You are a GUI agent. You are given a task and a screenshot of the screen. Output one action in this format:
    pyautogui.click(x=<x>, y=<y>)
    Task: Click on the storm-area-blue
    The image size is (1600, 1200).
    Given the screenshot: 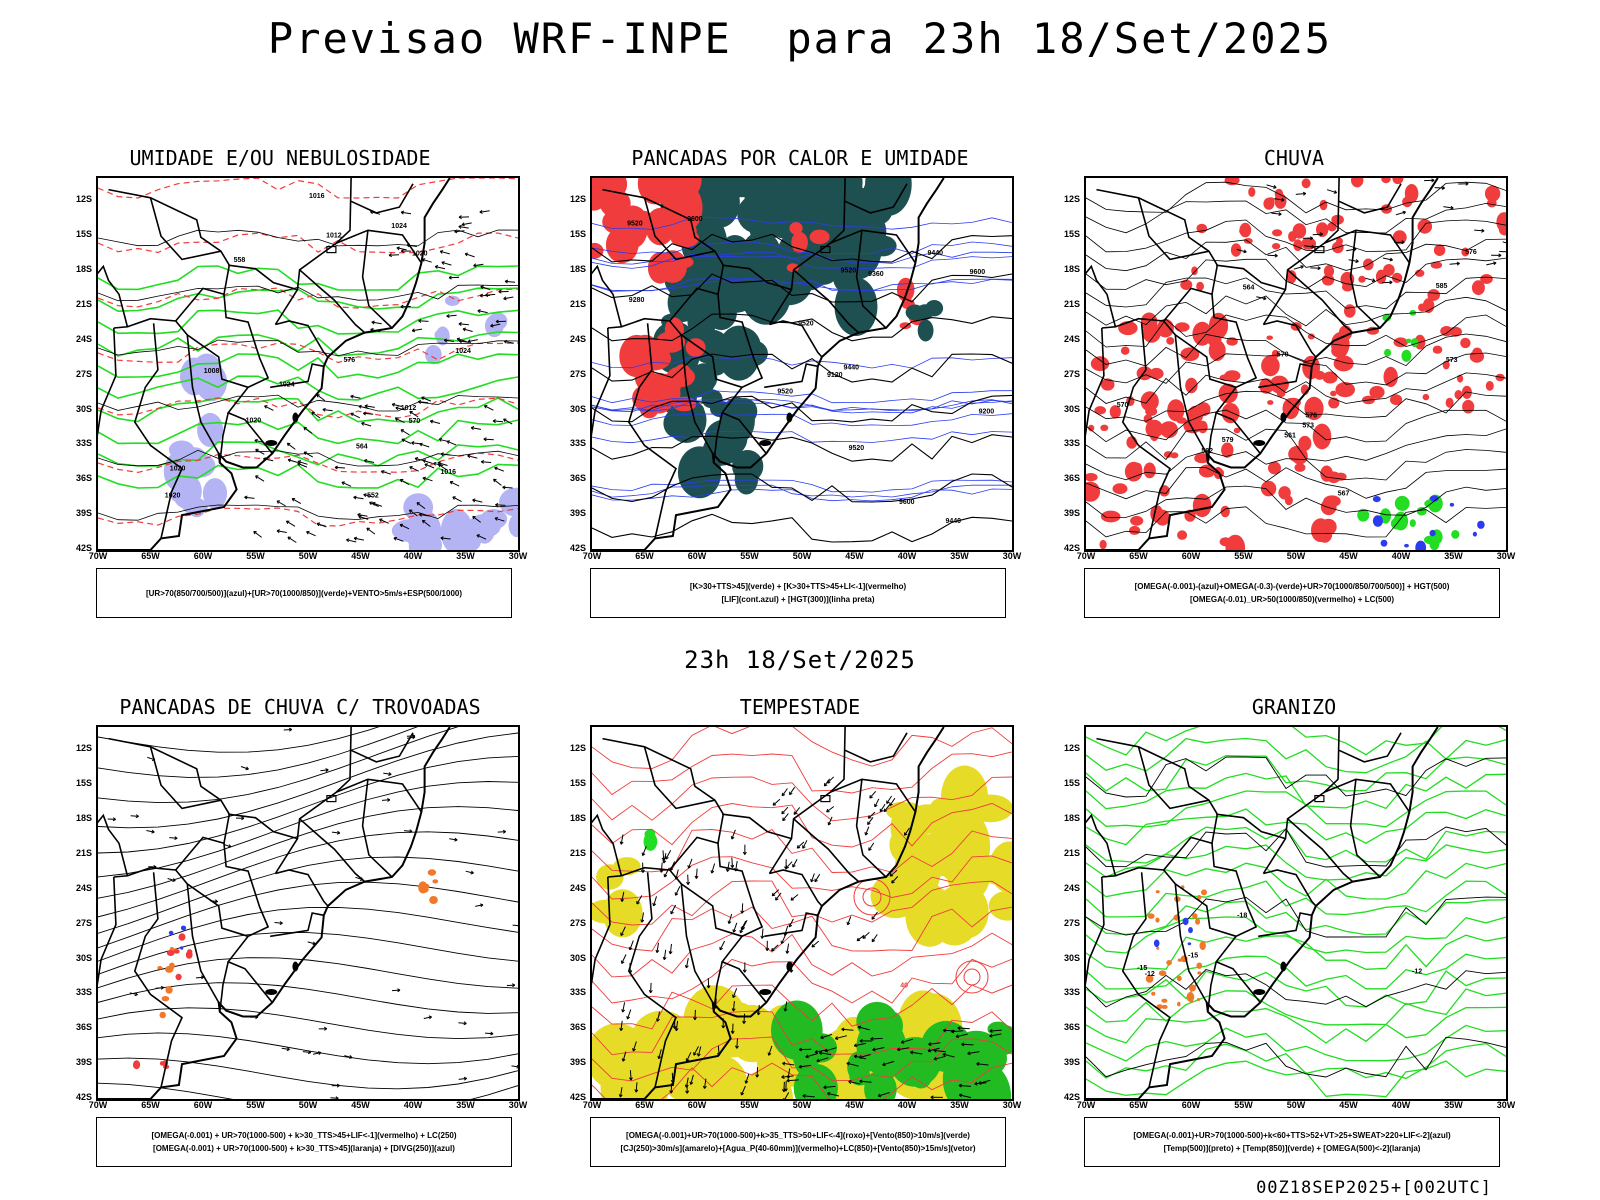 What is the action you would take?
    pyautogui.click(x=183, y=928)
    